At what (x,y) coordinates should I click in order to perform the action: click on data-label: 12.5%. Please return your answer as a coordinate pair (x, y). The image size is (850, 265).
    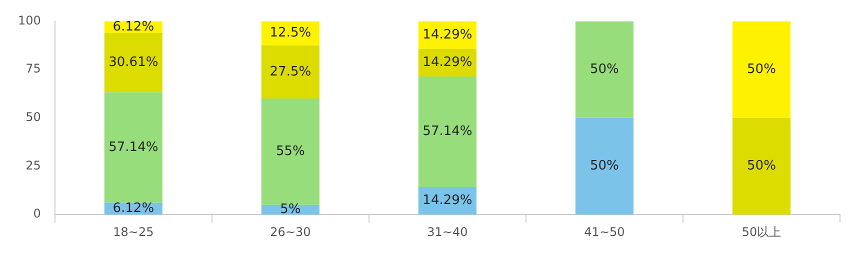
    Looking at the image, I should click on (291, 33).